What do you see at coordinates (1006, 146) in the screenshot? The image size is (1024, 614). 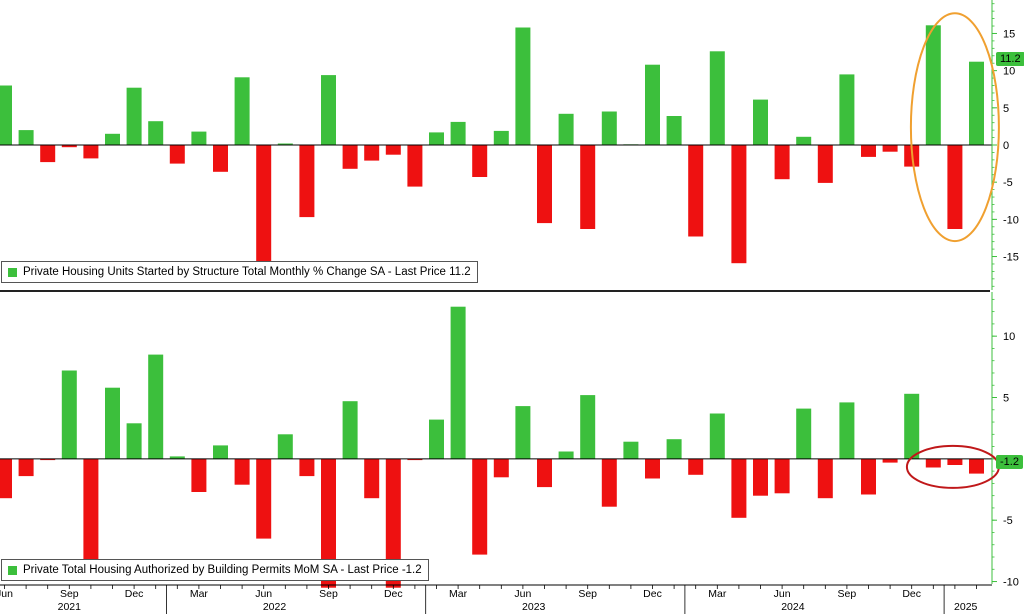 I see `top-y-tick-label: 0` at bounding box center [1006, 146].